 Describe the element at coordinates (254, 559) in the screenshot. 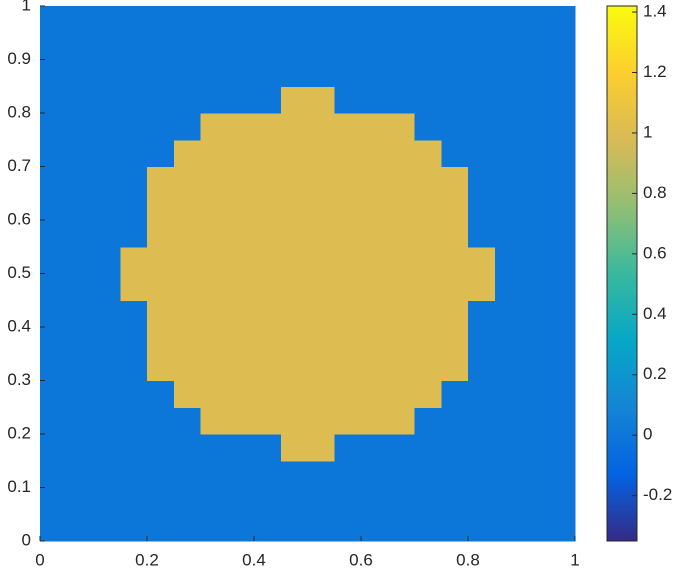

I see `x-tick-label: 0.4` at that location.